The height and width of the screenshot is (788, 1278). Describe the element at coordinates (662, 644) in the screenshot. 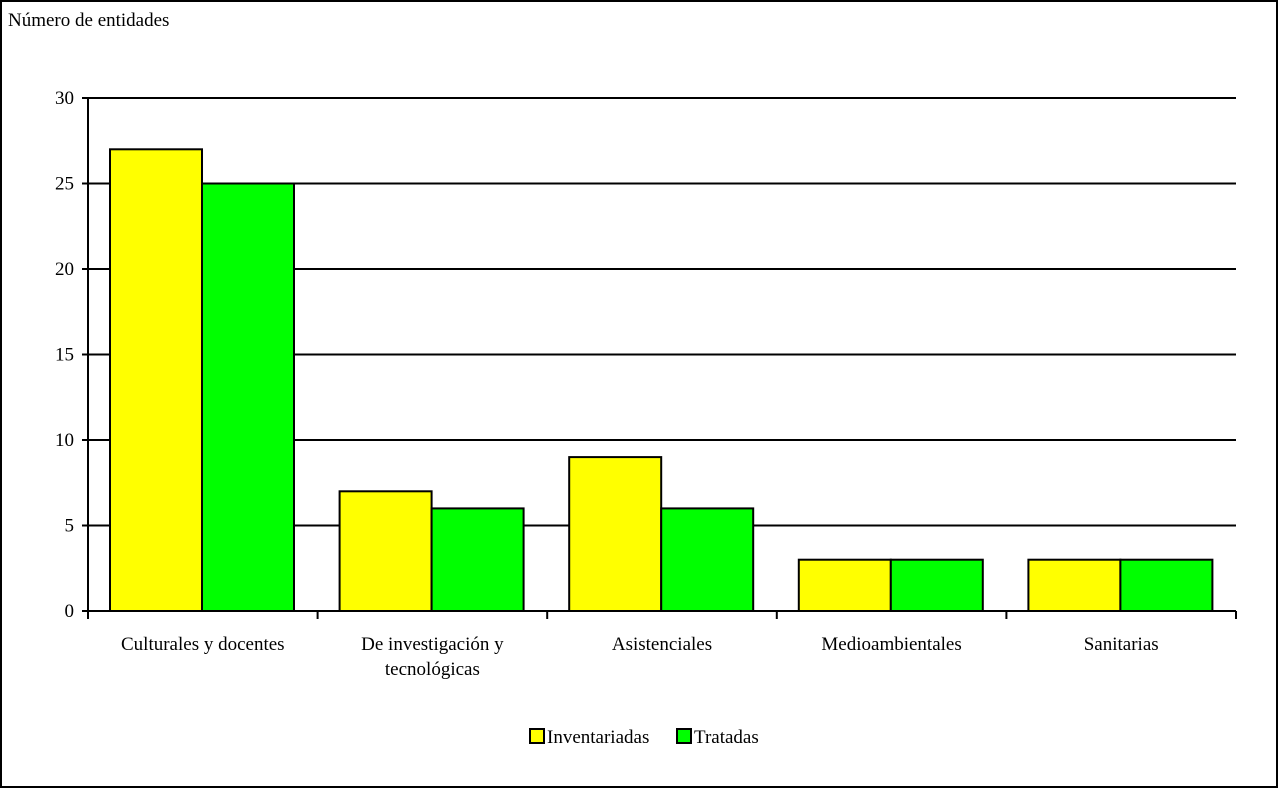

I see `x-tick-label: Asistenciales` at that location.